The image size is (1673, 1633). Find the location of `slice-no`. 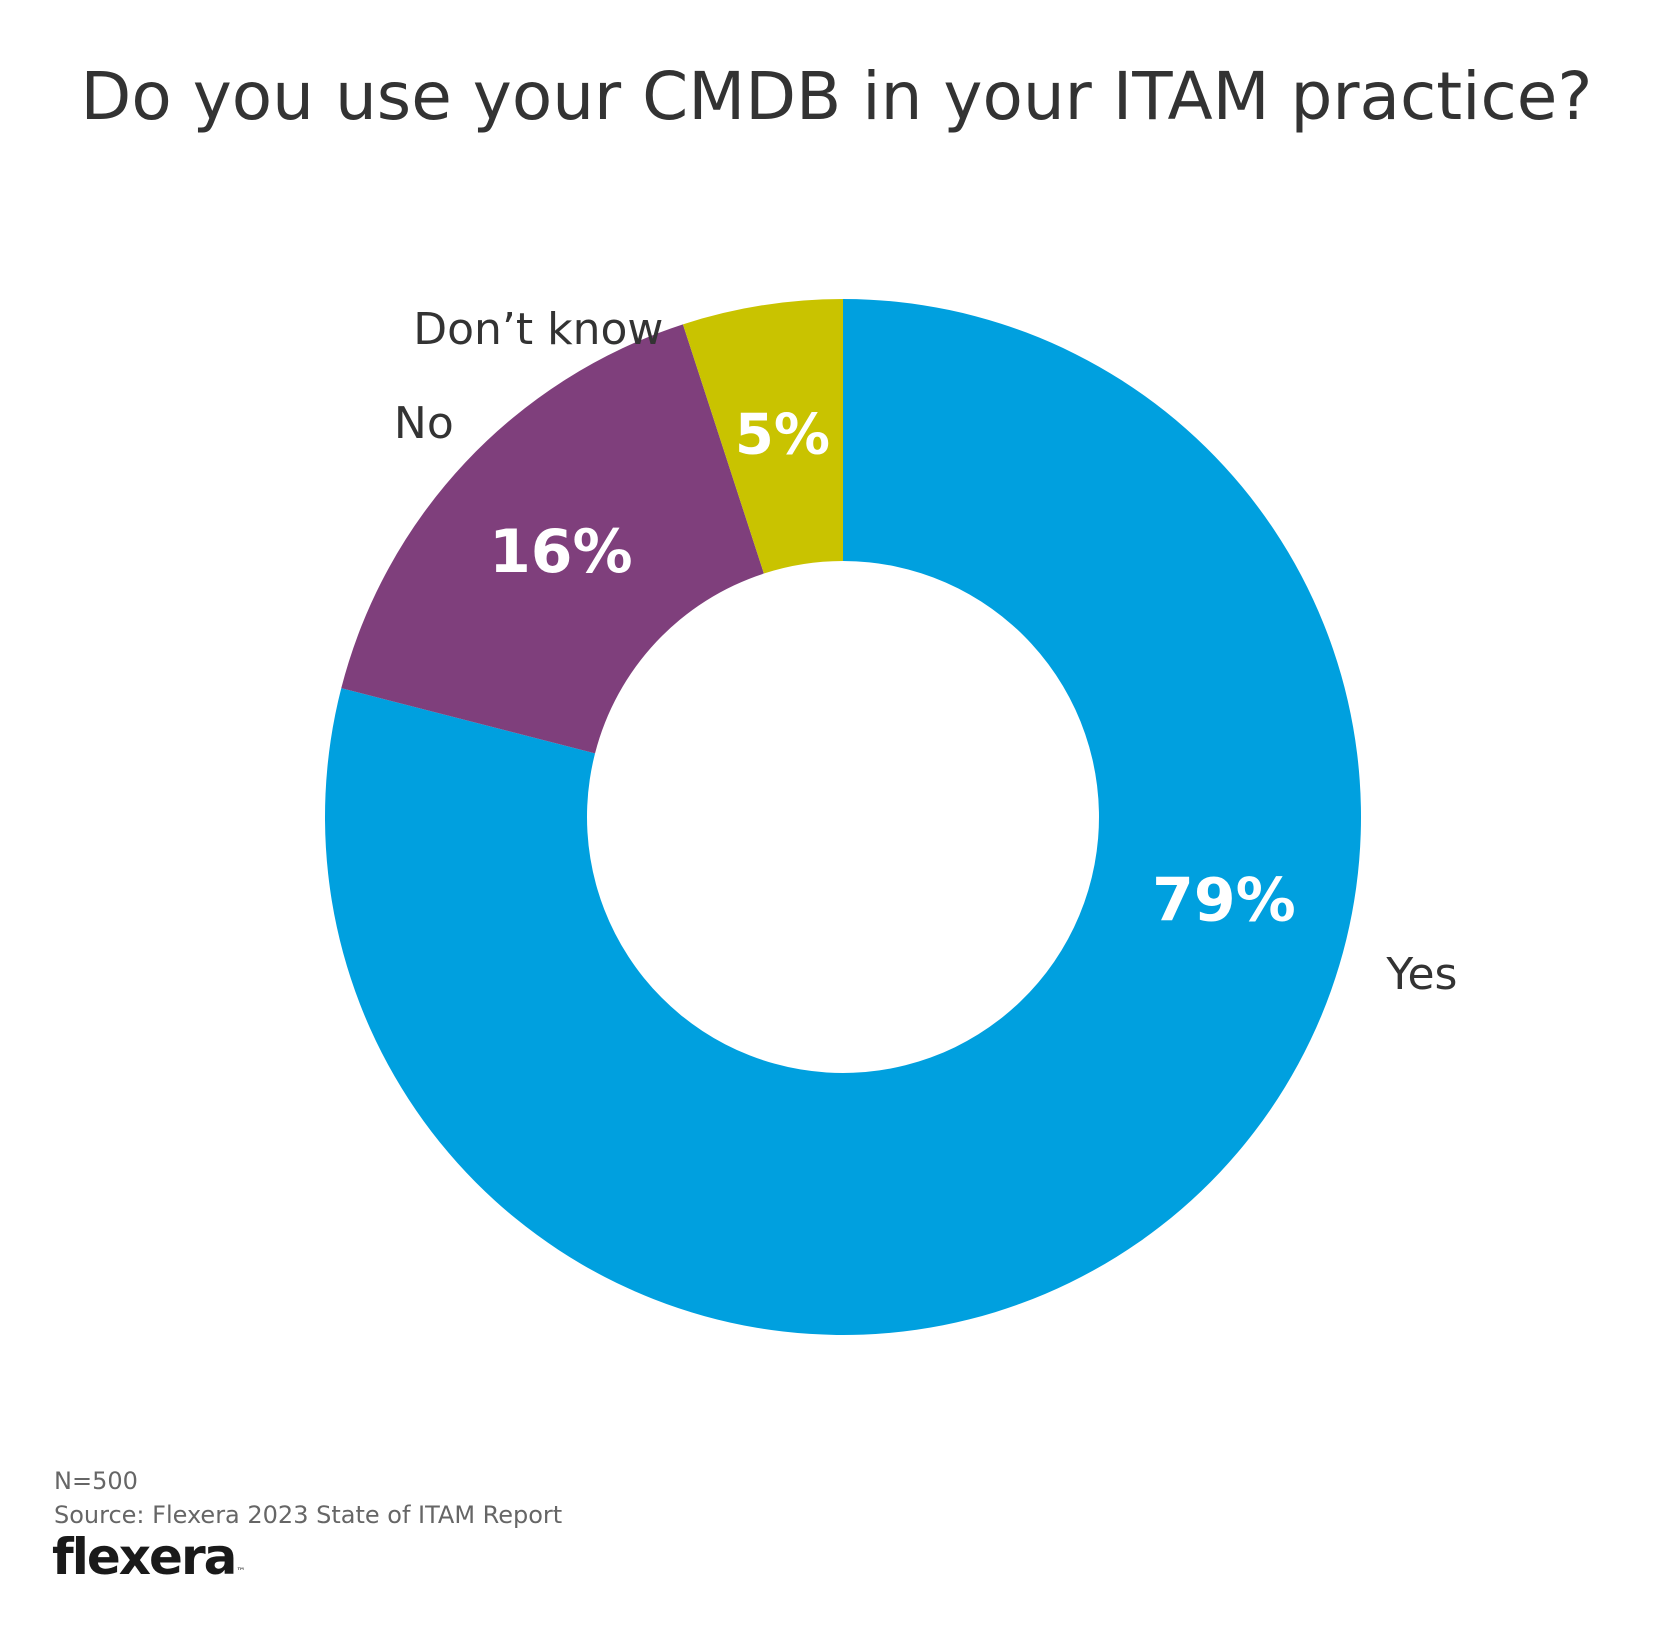

slice-no is located at coordinates (552, 539).